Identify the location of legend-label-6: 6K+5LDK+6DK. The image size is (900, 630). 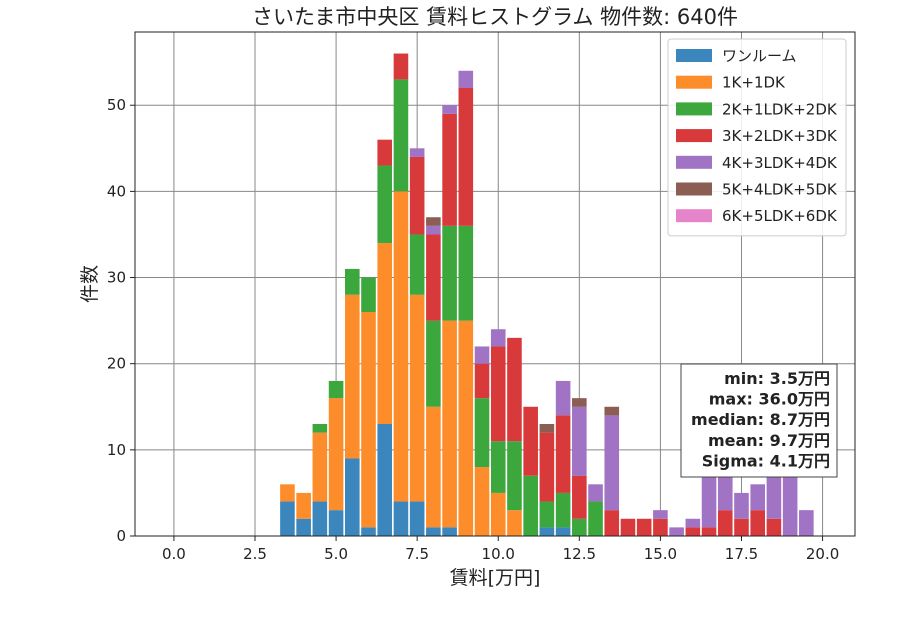
(780, 216).